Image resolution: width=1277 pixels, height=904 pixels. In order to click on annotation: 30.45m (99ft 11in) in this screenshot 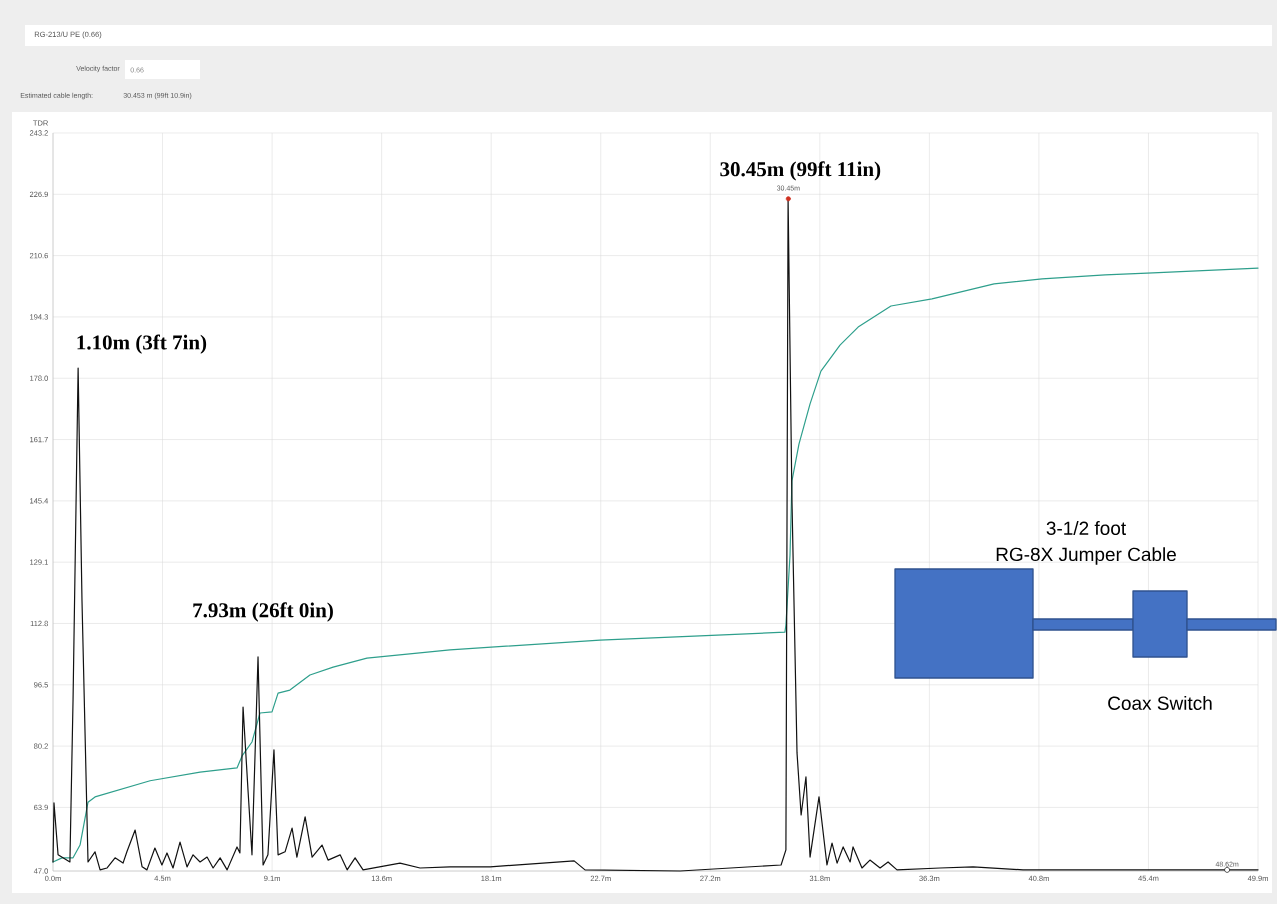, I will do `click(800, 171)`.